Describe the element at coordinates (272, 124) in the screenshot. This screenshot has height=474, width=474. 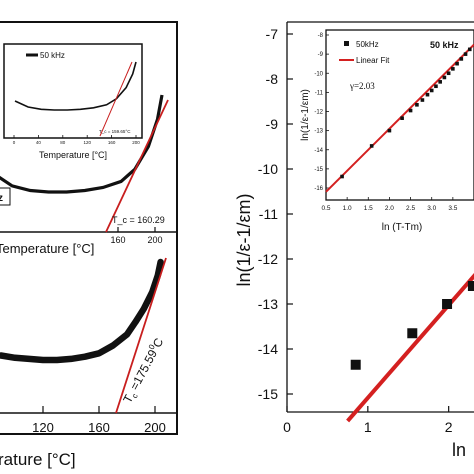
I see `right-y-tick-label: -9` at that location.